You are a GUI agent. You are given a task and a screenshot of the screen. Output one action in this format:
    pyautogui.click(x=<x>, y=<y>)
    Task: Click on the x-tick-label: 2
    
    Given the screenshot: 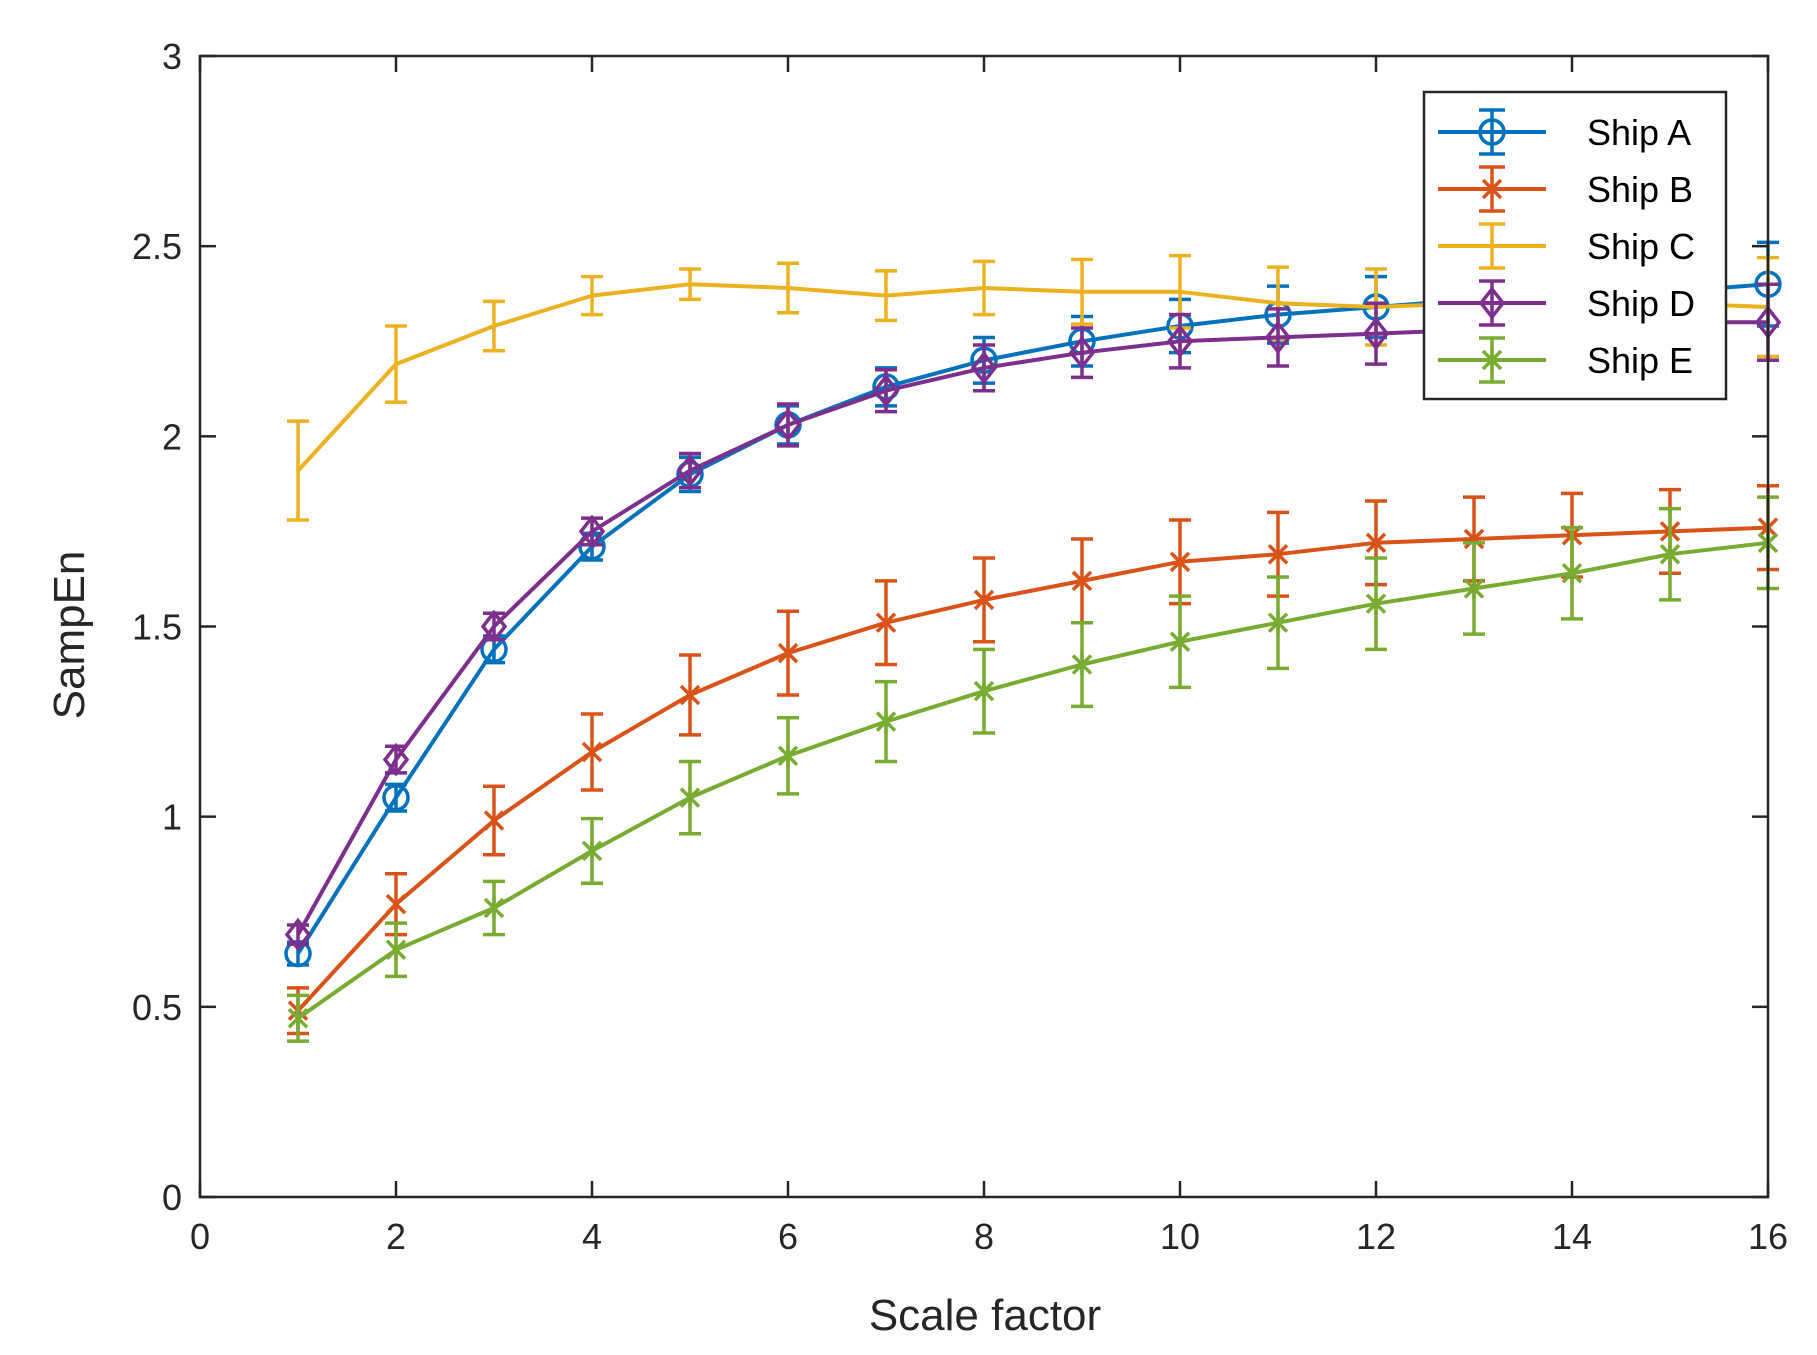 What is the action you would take?
    pyautogui.click(x=396, y=1236)
    